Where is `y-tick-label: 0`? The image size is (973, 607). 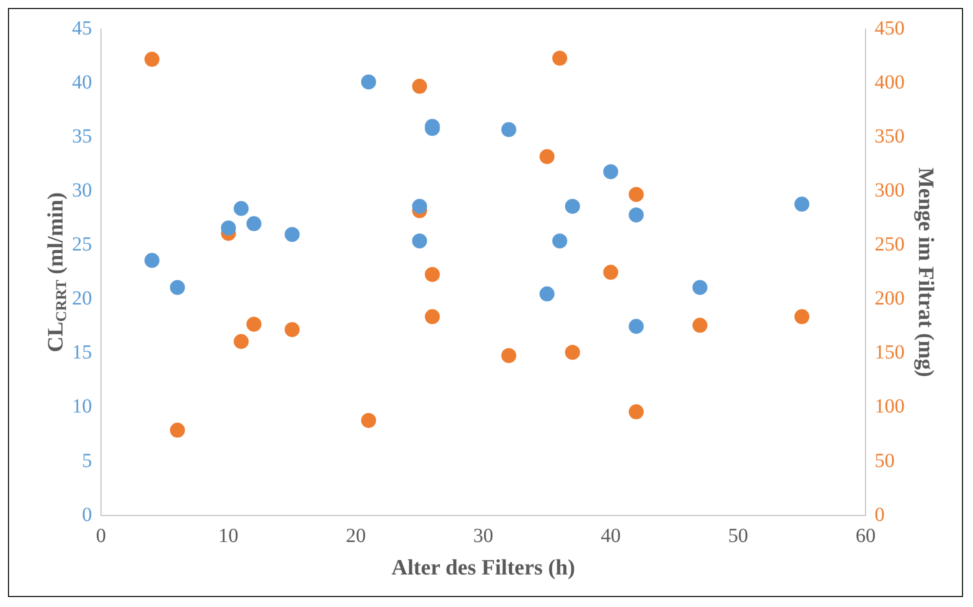 y-tick-label: 0 is located at coordinates (87, 515).